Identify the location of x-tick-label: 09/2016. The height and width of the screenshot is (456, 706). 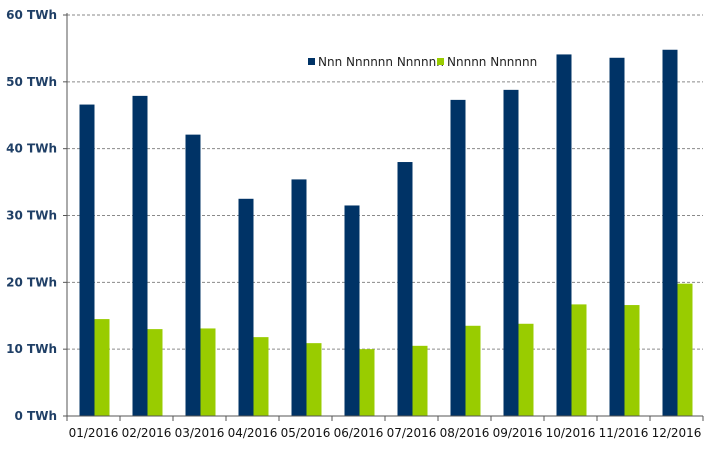
(518, 433).